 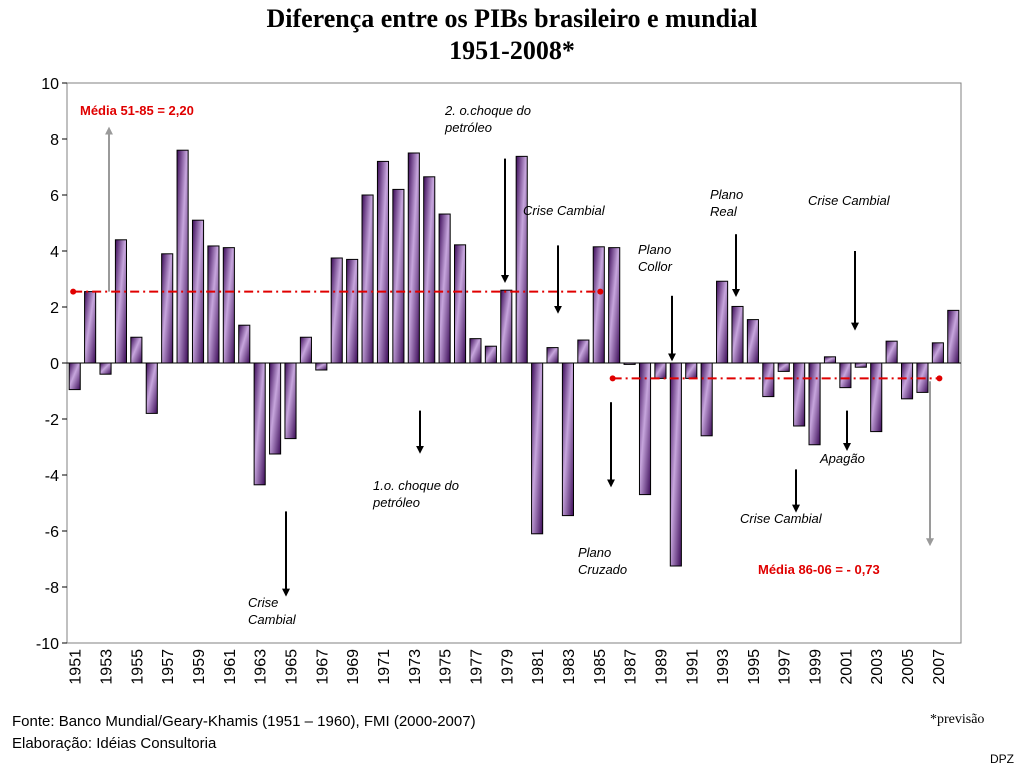 I want to click on bar-1993, so click(x=722, y=322).